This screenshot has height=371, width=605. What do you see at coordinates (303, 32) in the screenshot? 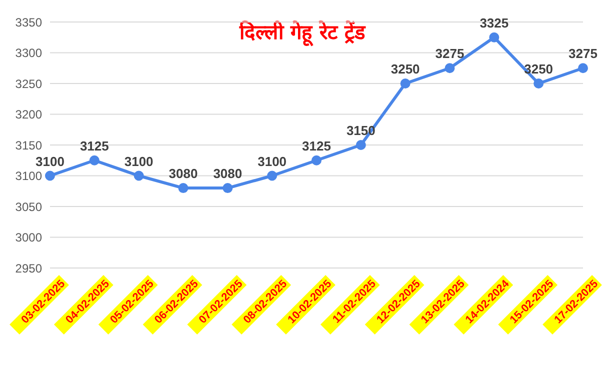
I see `chart-title: दिल्ली गेहू रेट ट्रेंड` at bounding box center [303, 32].